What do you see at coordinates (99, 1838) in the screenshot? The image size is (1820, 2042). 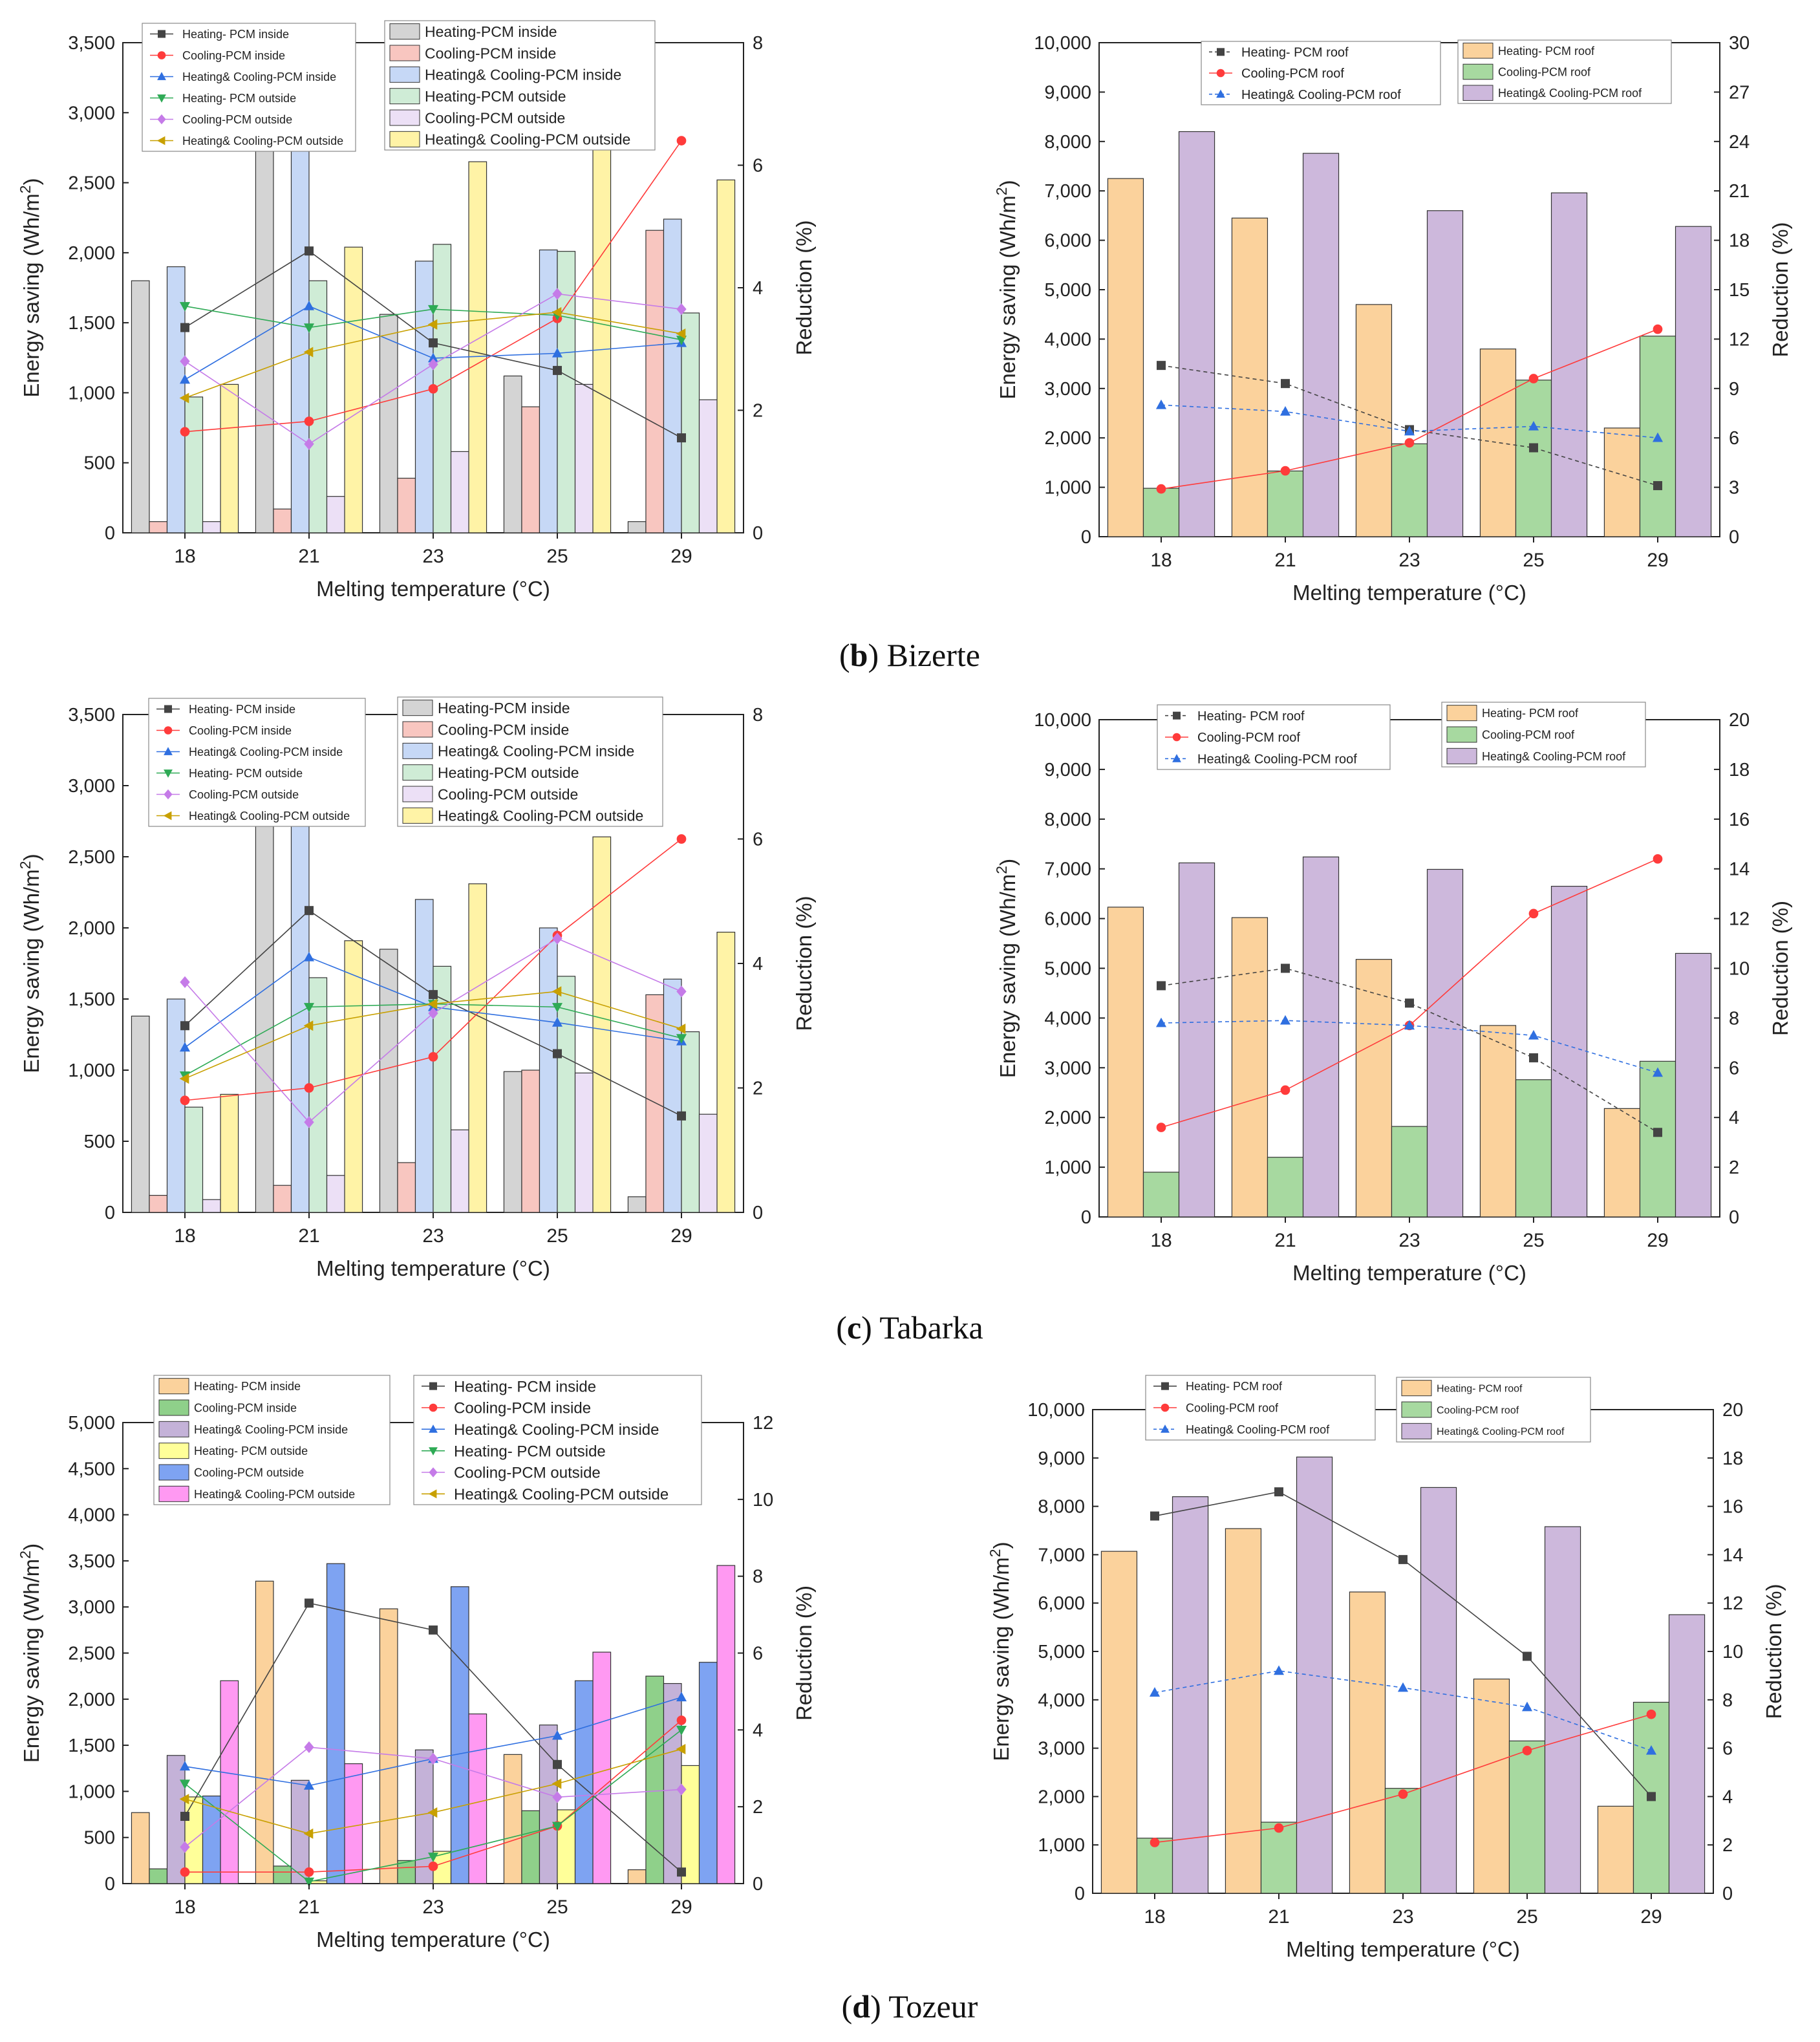 I see `y-tick-label: 500` at bounding box center [99, 1838].